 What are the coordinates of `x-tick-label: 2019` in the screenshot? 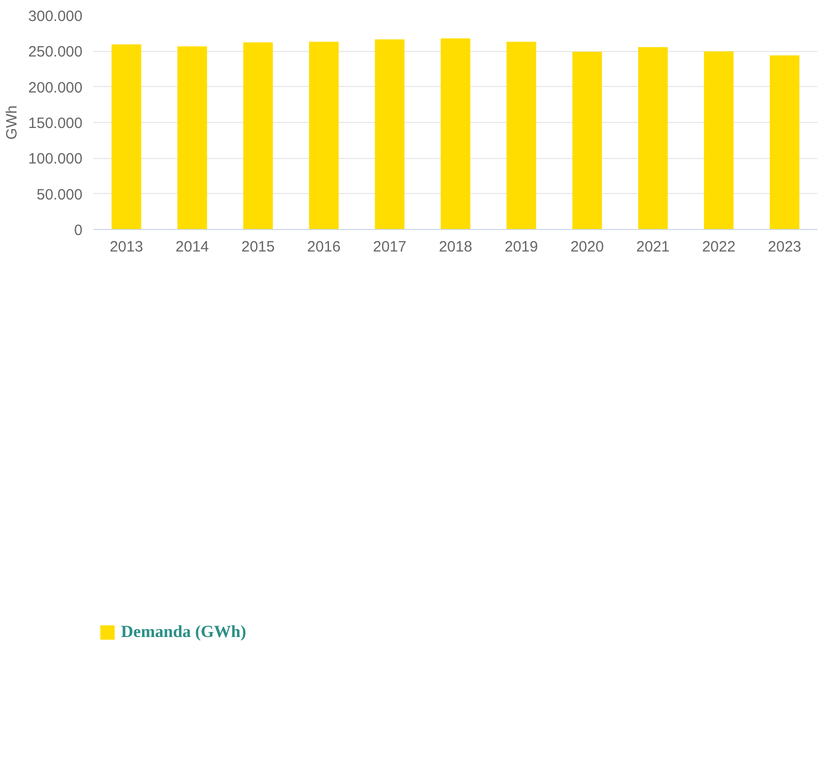 It's located at (521, 247).